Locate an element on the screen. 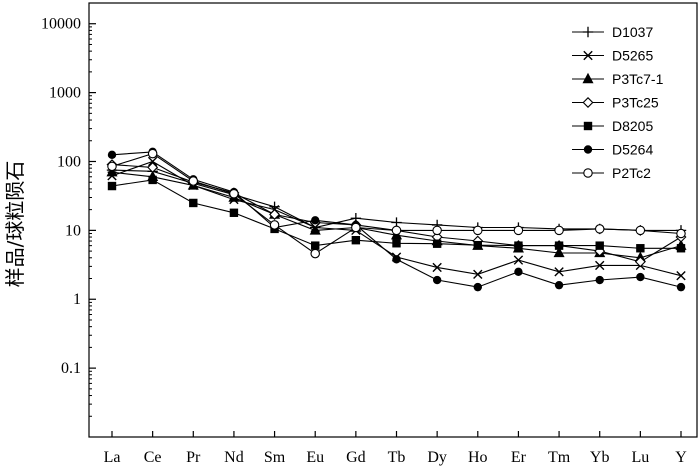 The image size is (700, 470). x-tick-label: Lu is located at coordinates (640, 457).